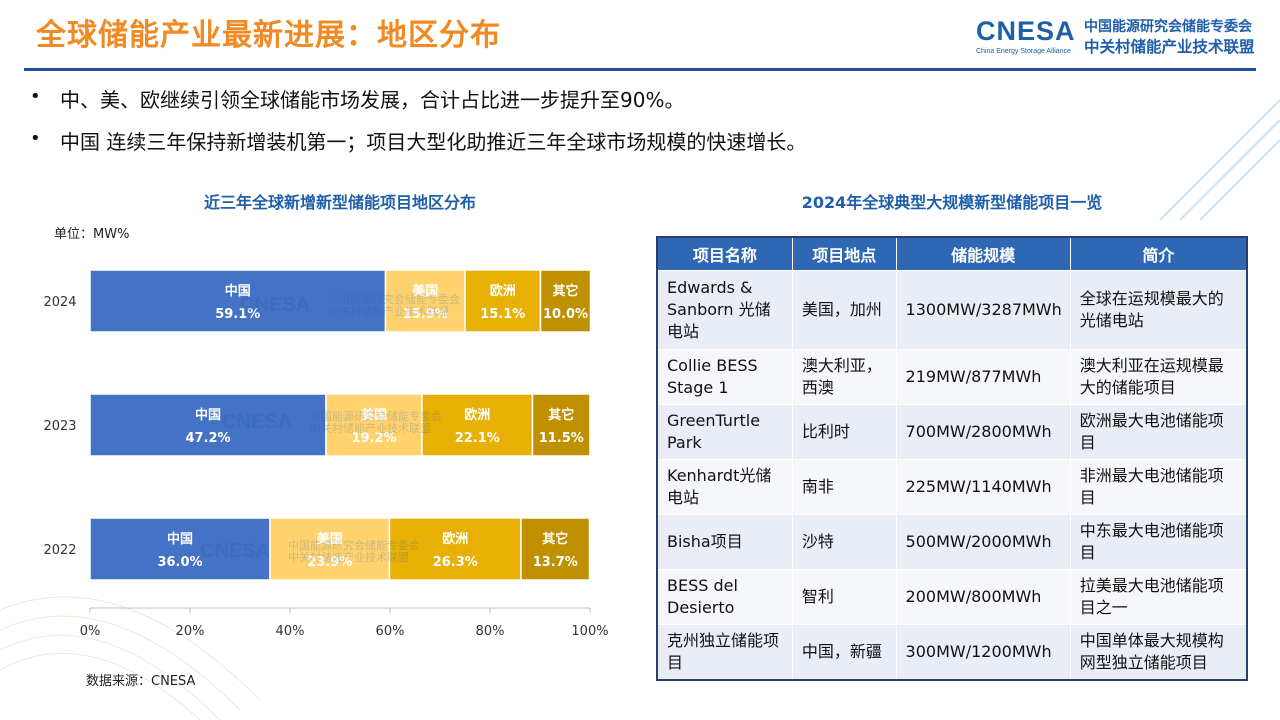  What do you see at coordinates (372, 100) in the screenshot?
I see `bullet-text: 中、美、欧继续引领全球储能市场发展，合计占比进一步提升至90%。` at bounding box center [372, 100].